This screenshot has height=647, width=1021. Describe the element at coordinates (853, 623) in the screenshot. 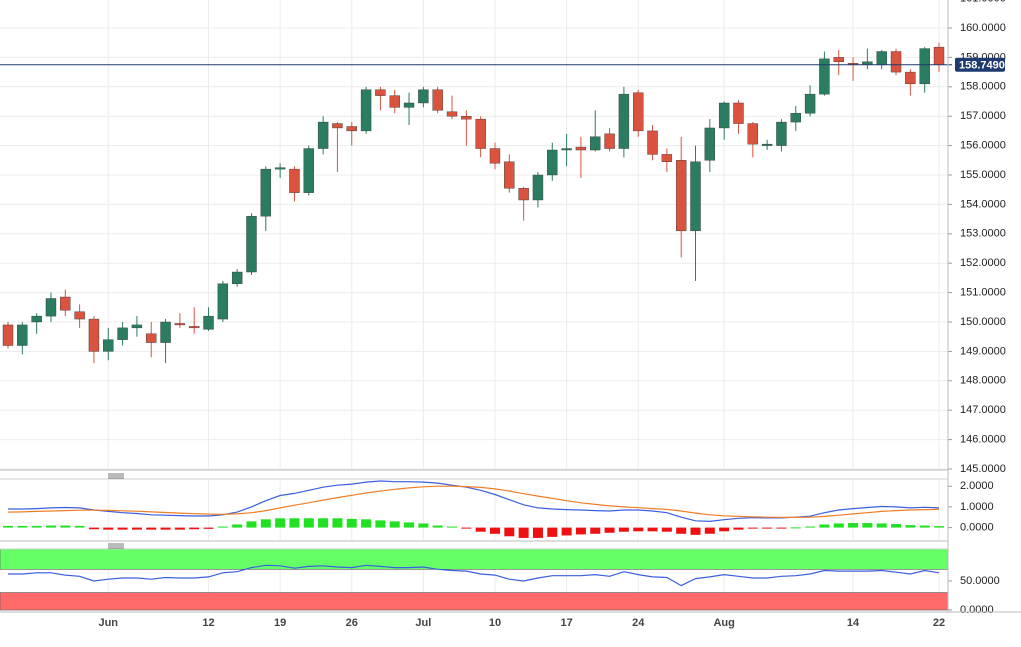

I see `x-tick-label: 14` at that location.